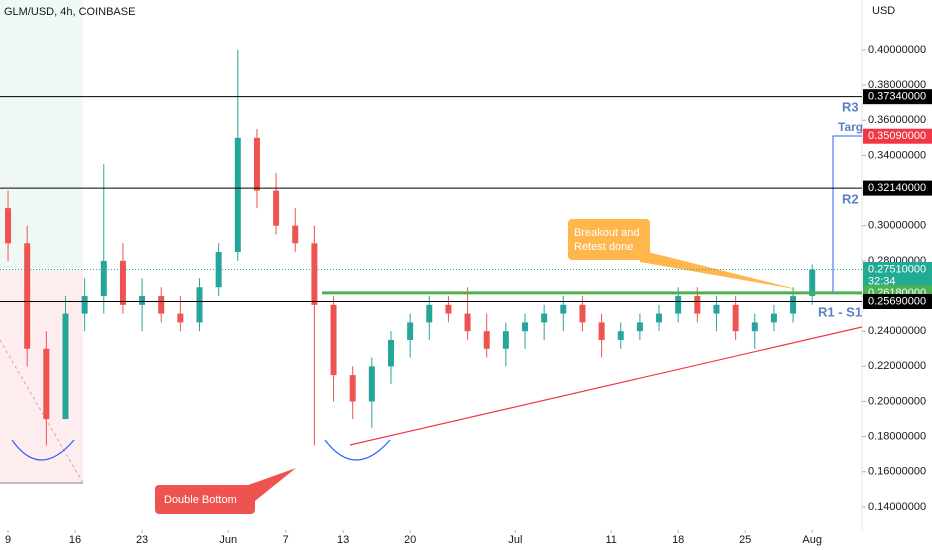  What do you see at coordinates (606, 233) in the screenshot?
I see `callout-text: Breakout and` at bounding box center [606, 233].